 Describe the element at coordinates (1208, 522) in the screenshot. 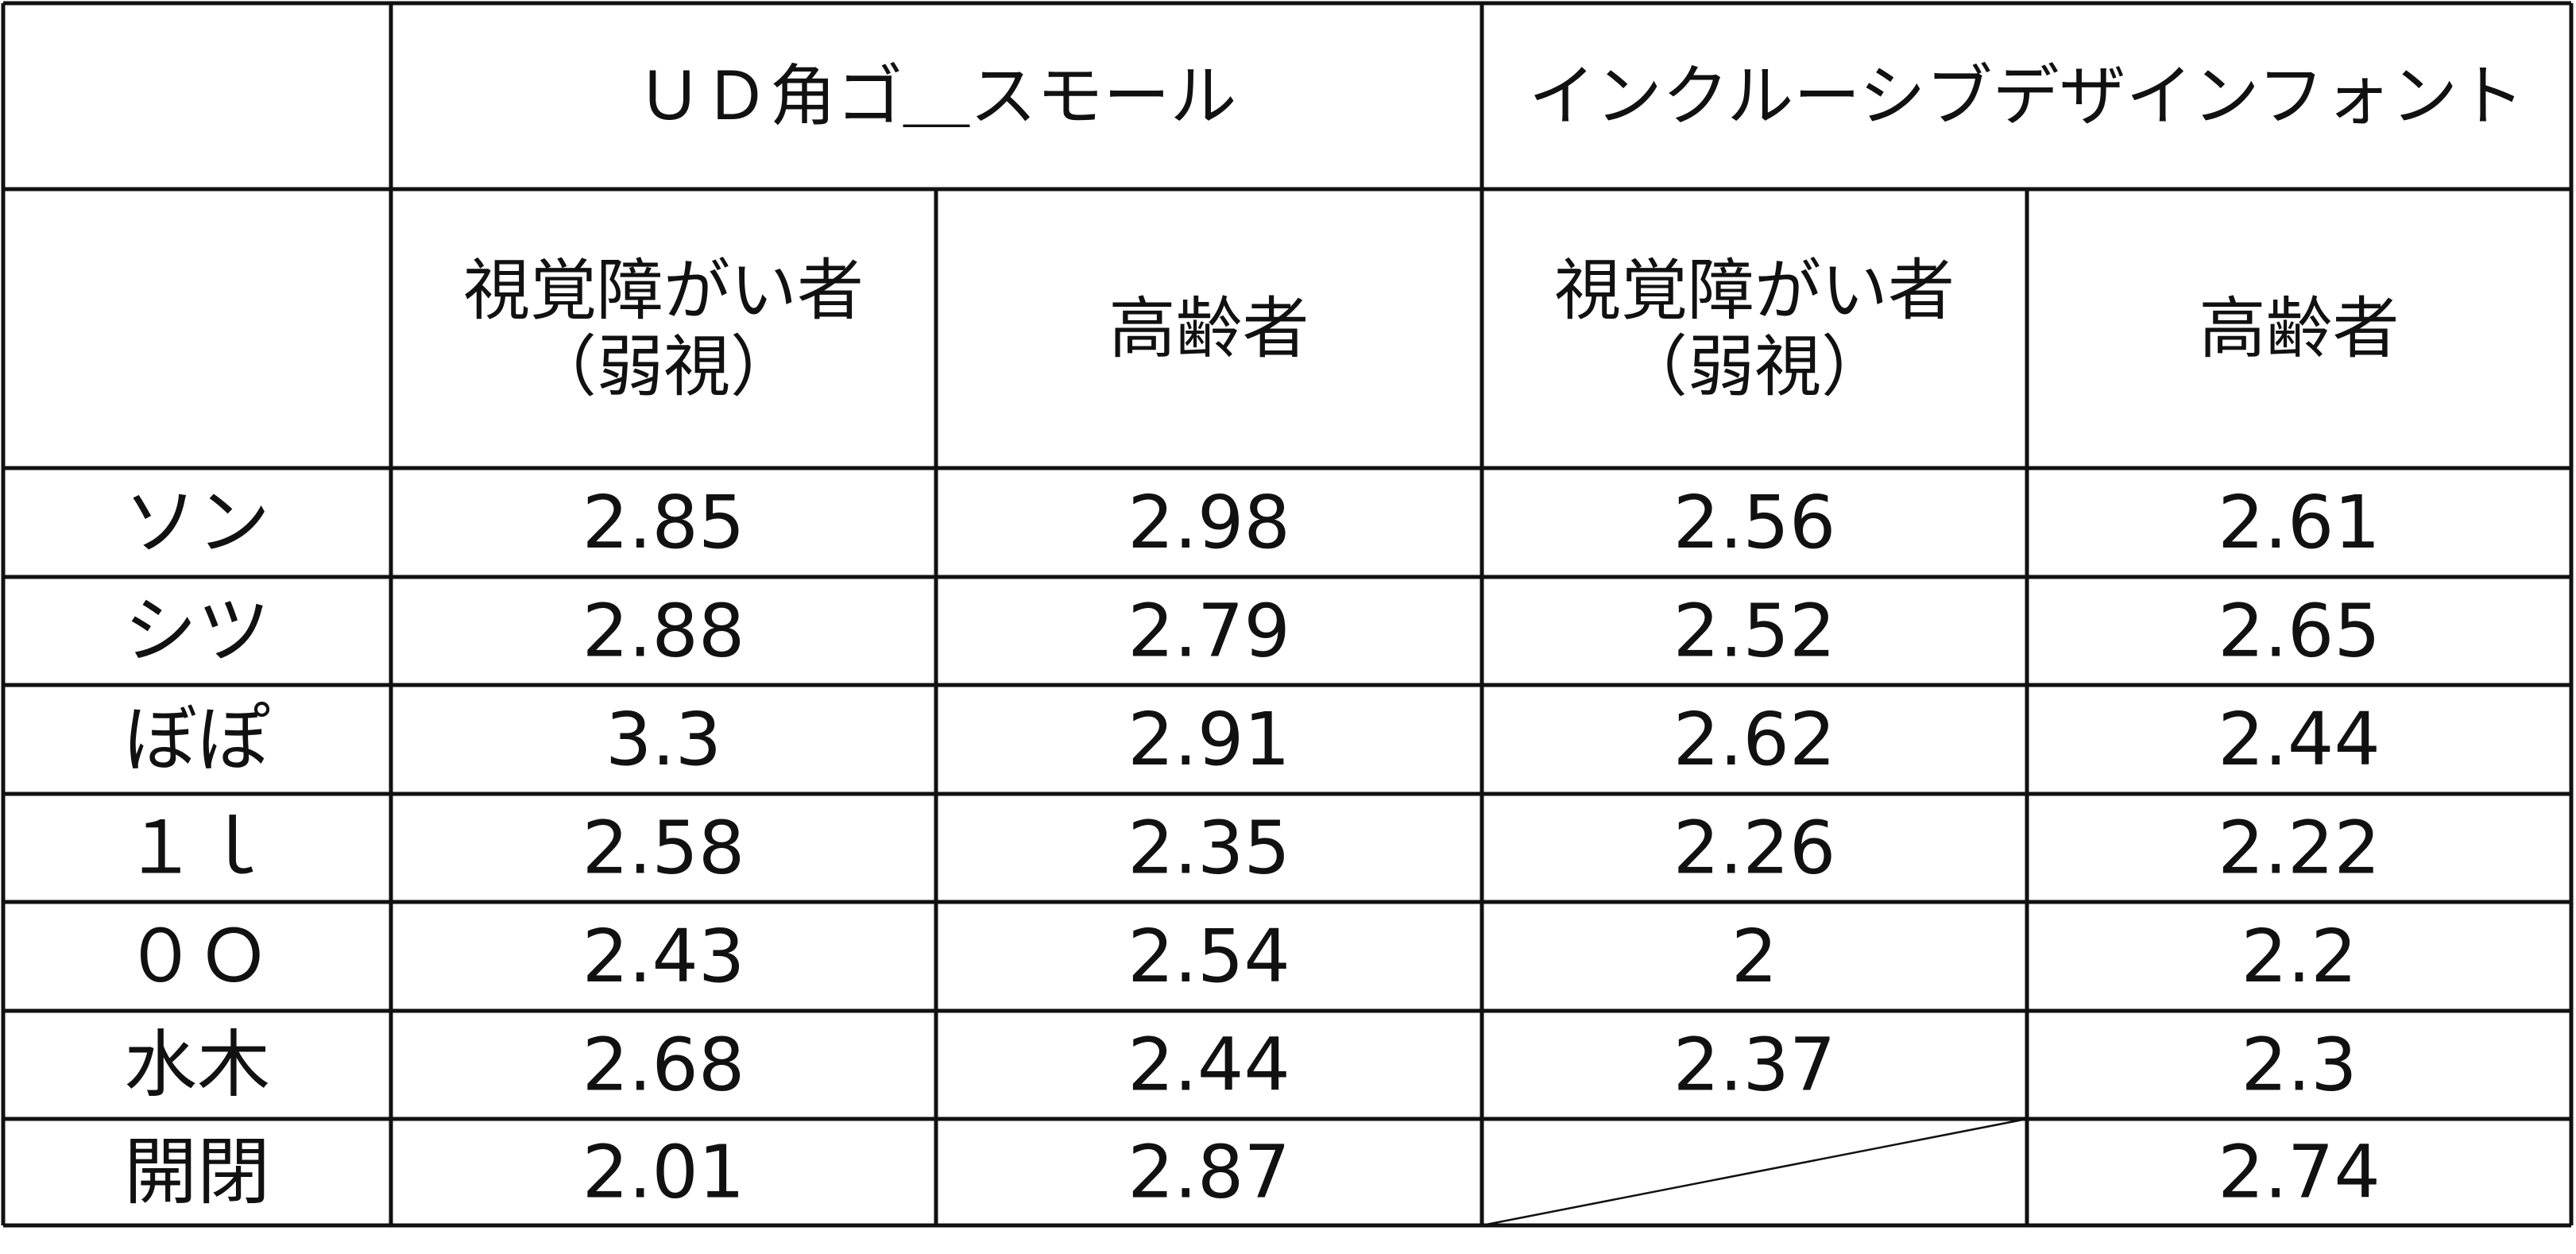

I see `cell-value: 2.98` at that location.